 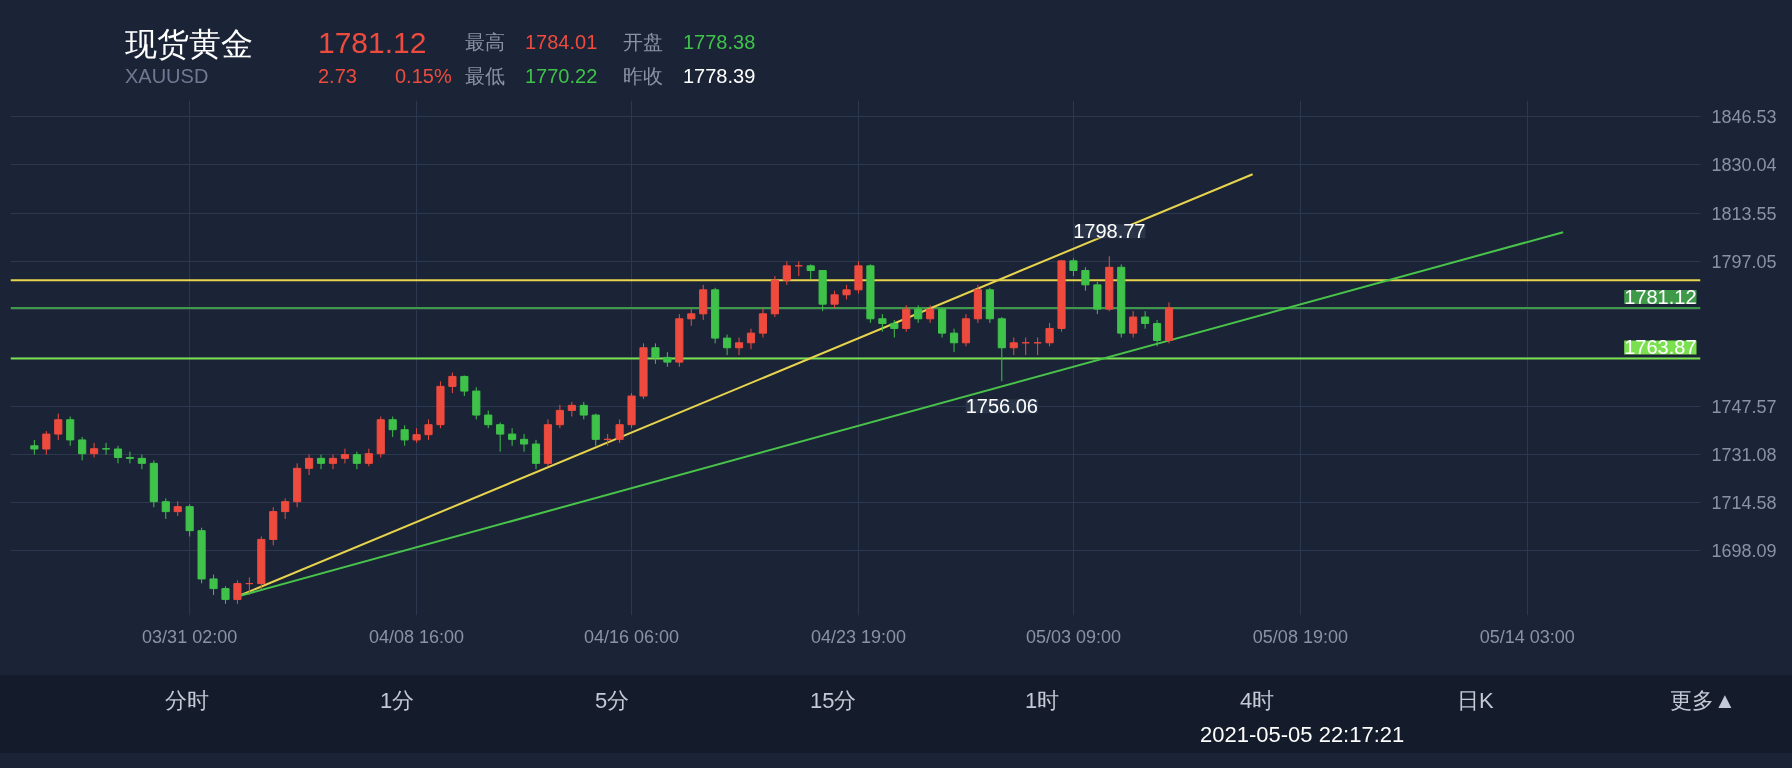 What do you see at coordinates (1744, 117) in the screenshot?
I see `y-tick-label: 1846.53` at bounding box center [1744, 117].